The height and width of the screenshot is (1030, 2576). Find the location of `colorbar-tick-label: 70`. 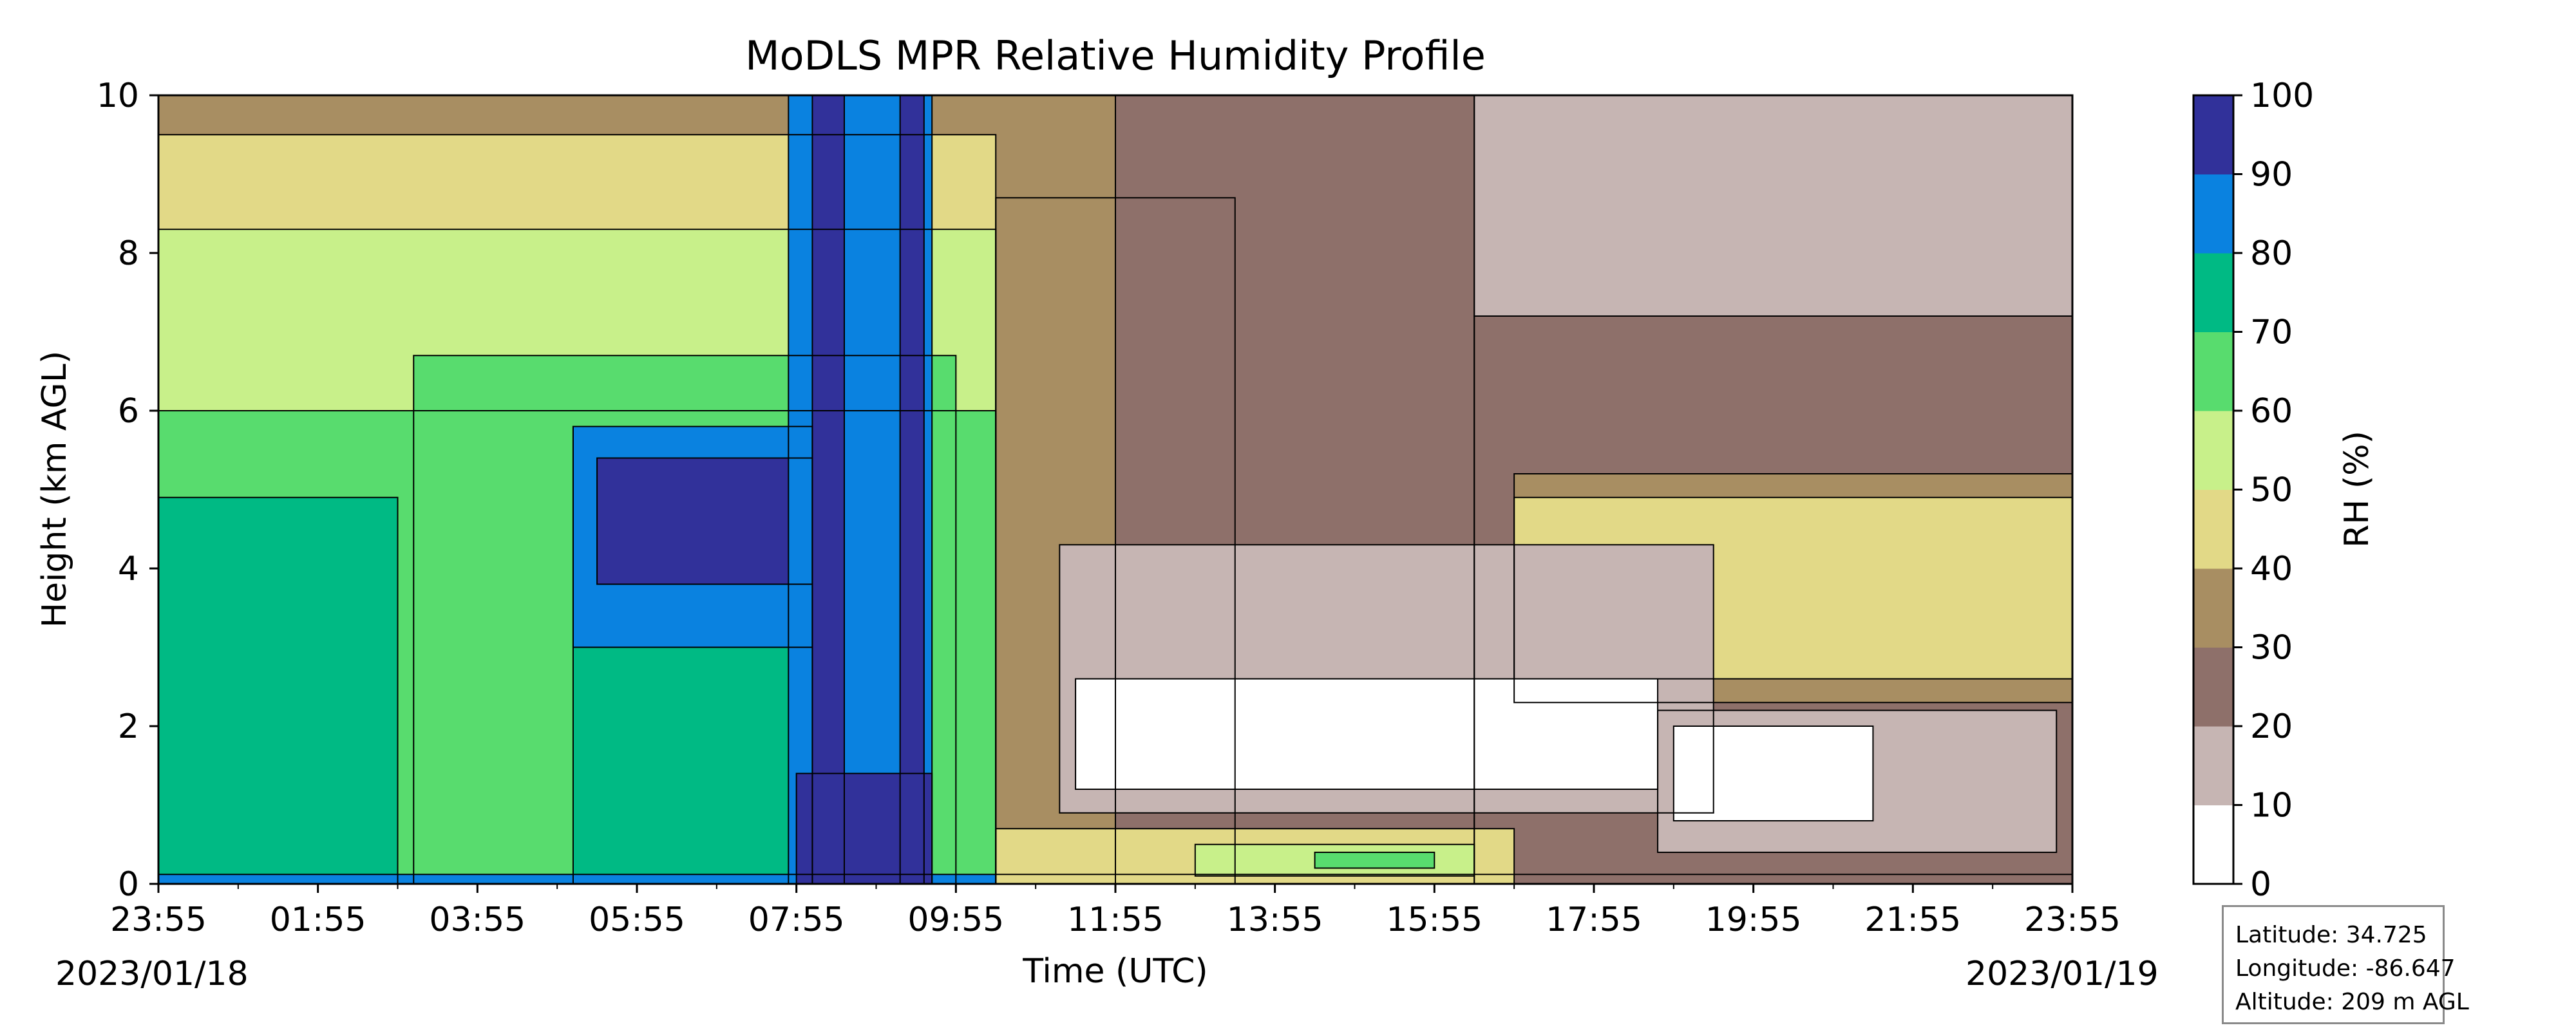

colorbar-tick-label: 70 is located at coordinates (2271, 333).